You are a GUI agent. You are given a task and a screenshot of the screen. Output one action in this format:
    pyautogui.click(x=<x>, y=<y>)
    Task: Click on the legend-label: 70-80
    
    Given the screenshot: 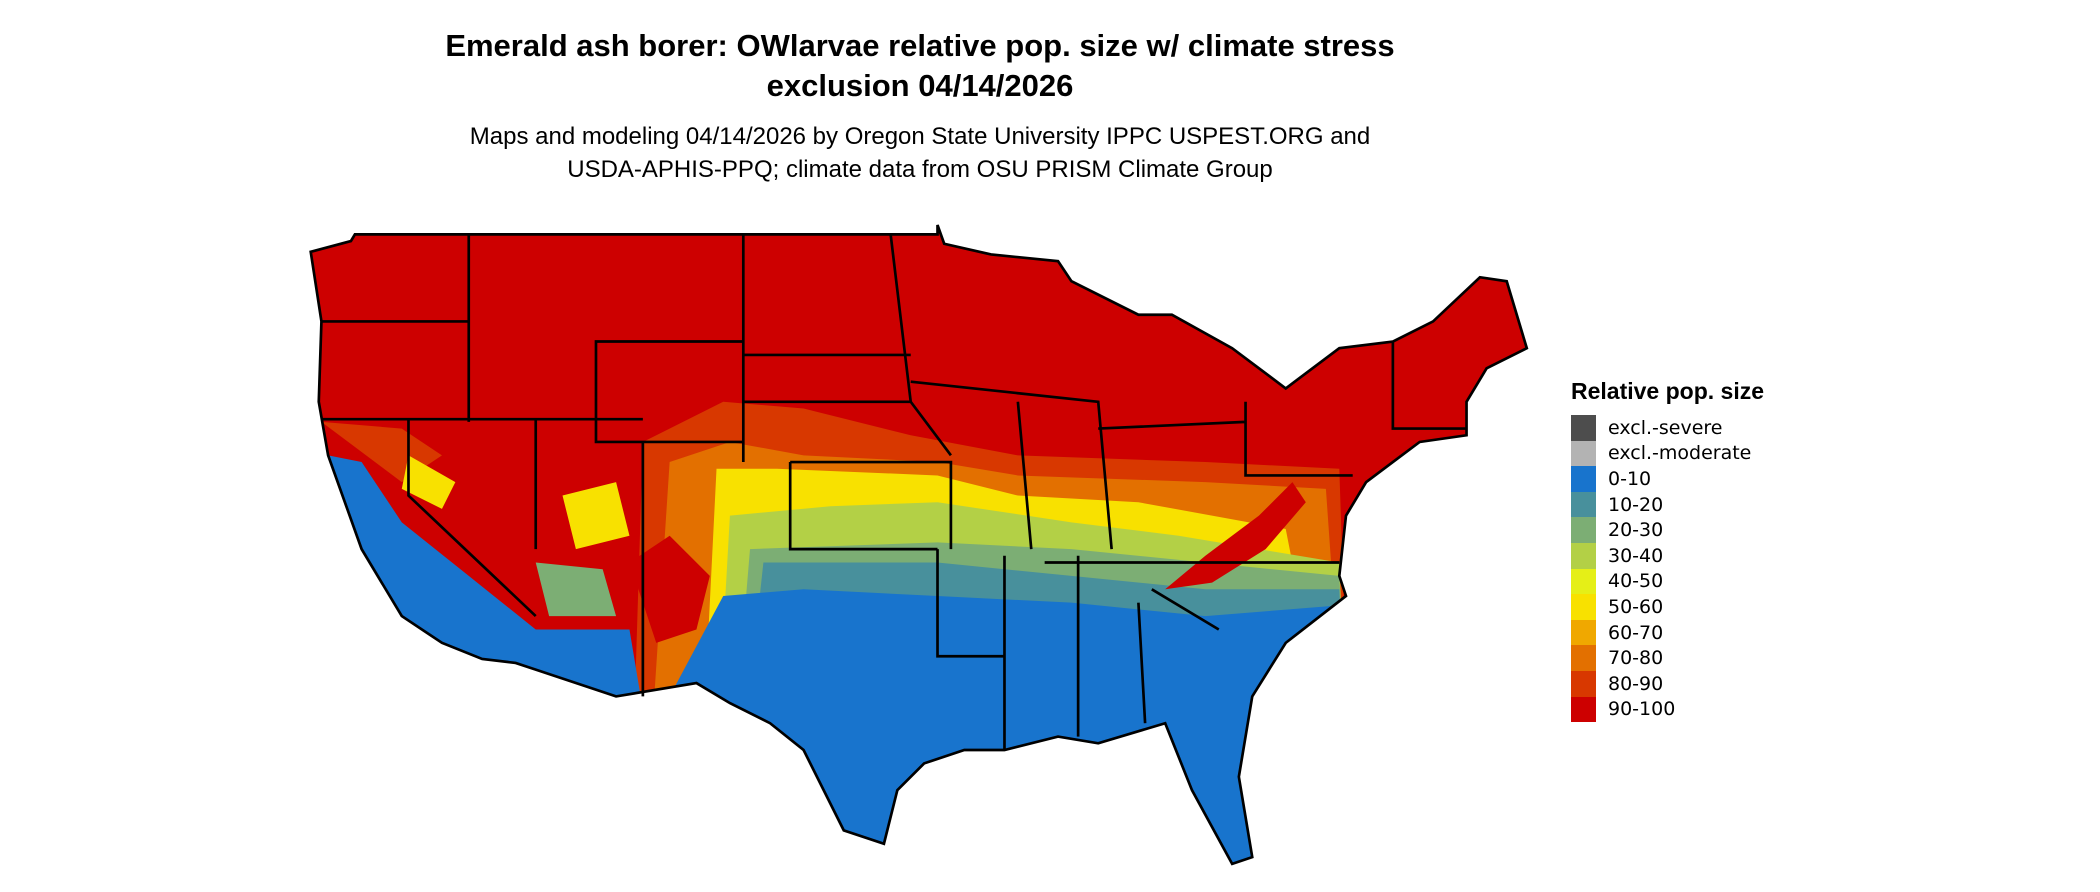 What is the action you would take?
    pyautogui.click(x=1636, y=658)
    